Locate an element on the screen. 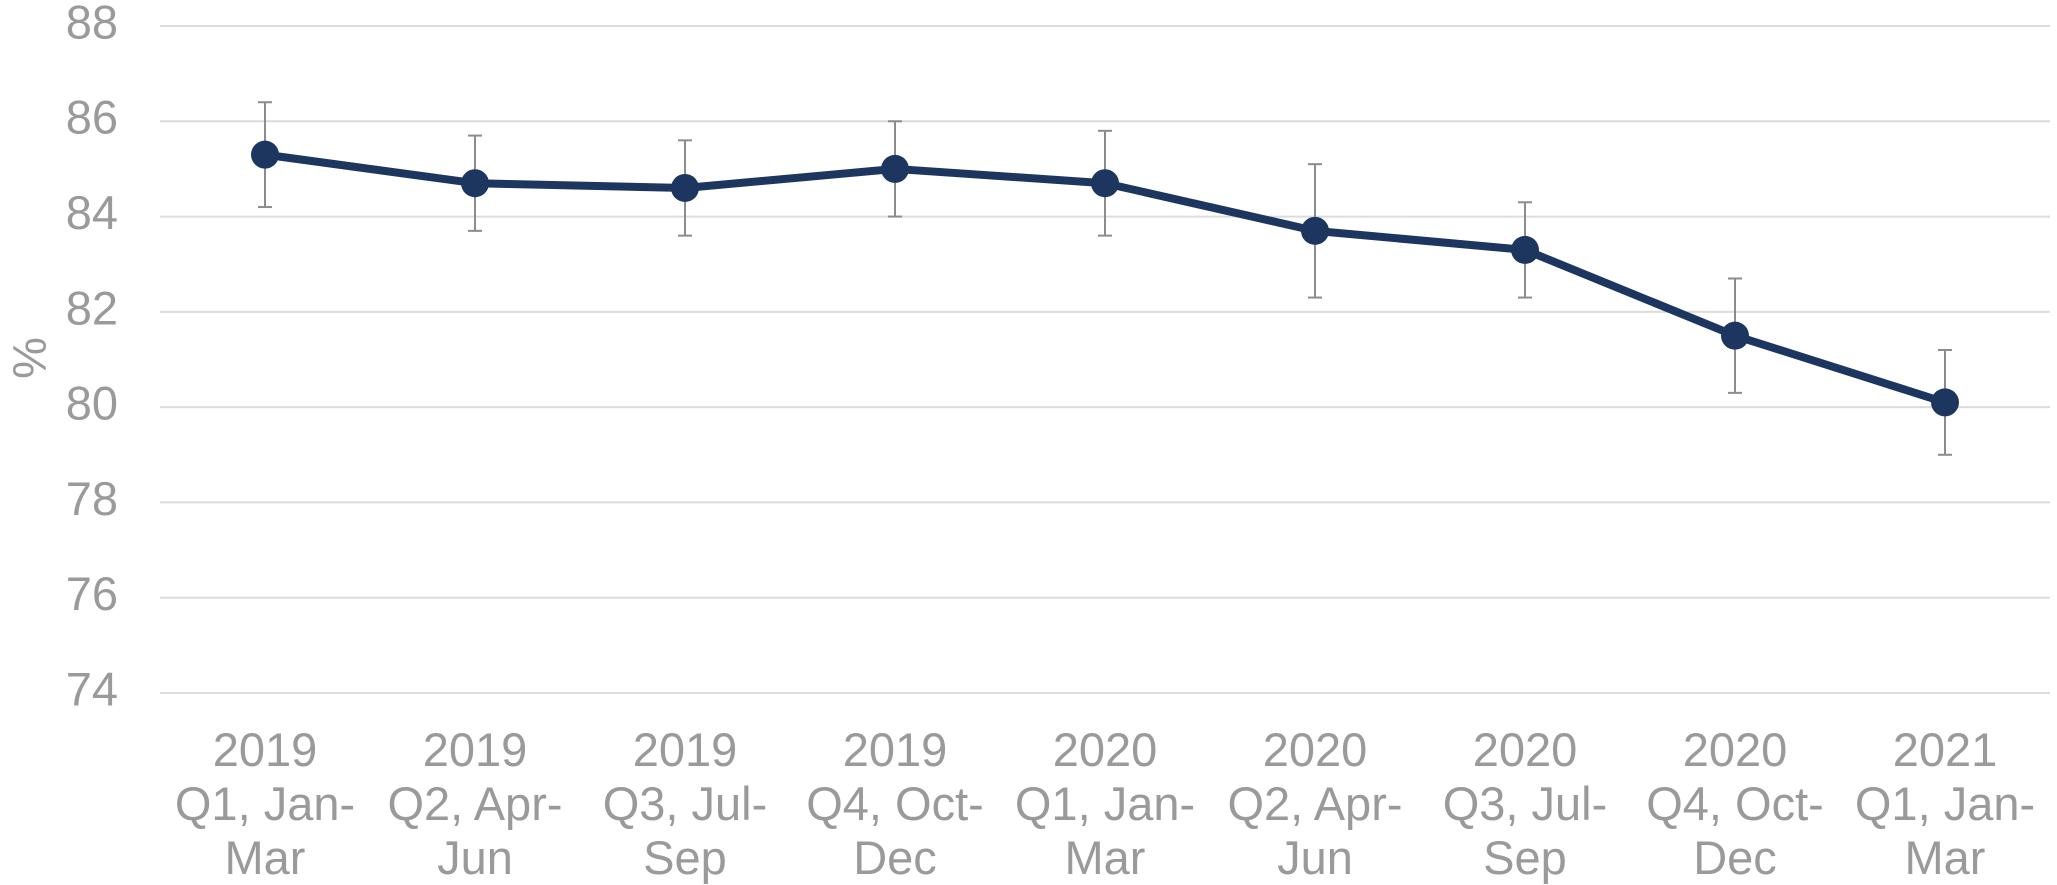 The height and width of the screenshot is (885, 2057). y-tick-label: 74 is located at coordinates (92, 688).